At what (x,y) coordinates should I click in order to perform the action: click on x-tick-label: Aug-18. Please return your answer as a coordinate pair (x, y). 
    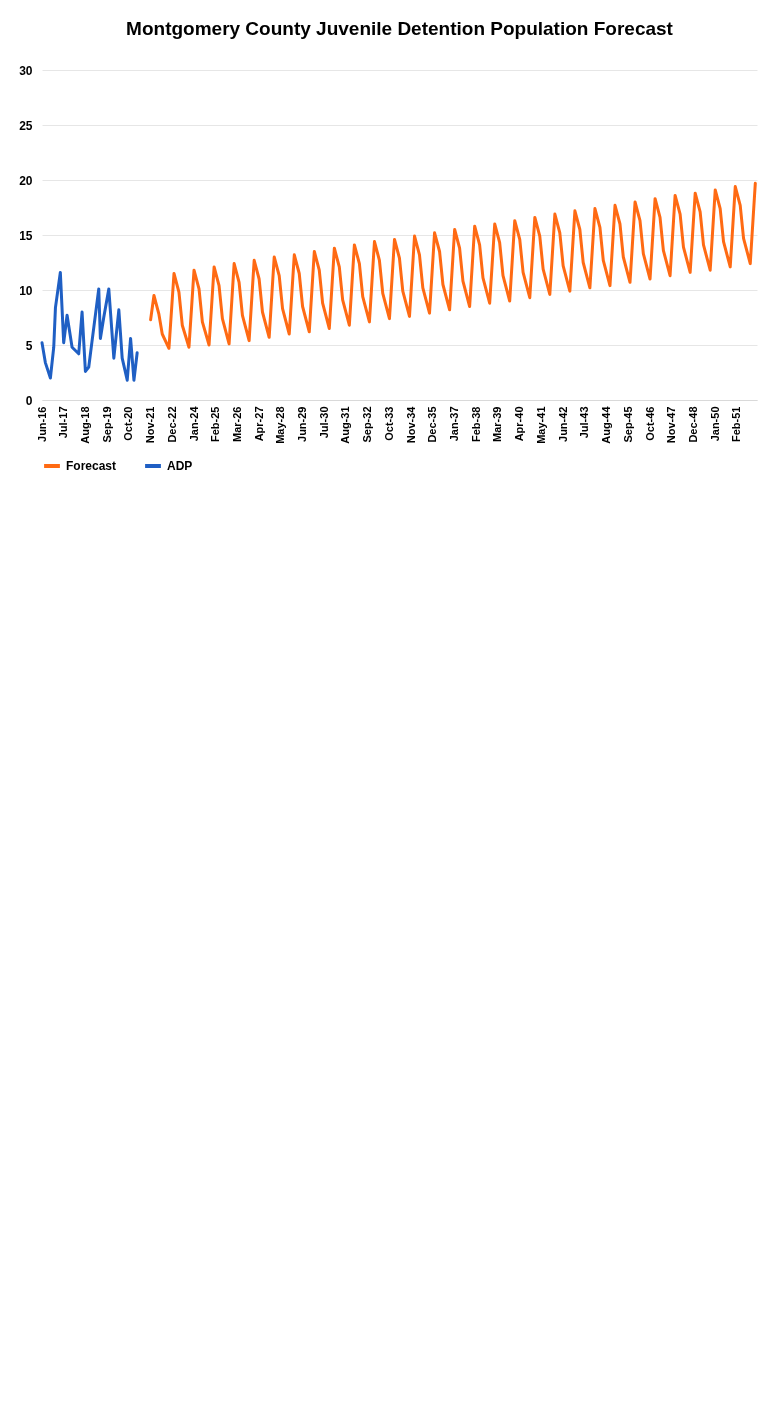
    Looking at the image, I should click on (84, 425).